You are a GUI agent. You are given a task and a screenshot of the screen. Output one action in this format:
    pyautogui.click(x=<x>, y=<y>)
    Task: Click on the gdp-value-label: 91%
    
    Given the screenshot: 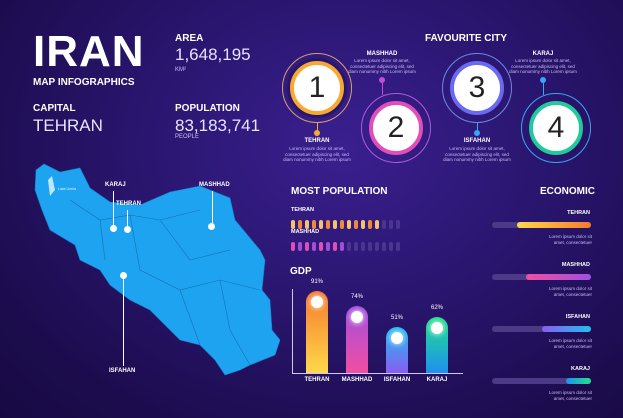 What is the action you would take?
    pyautogui.click(x=316, y=282)
    